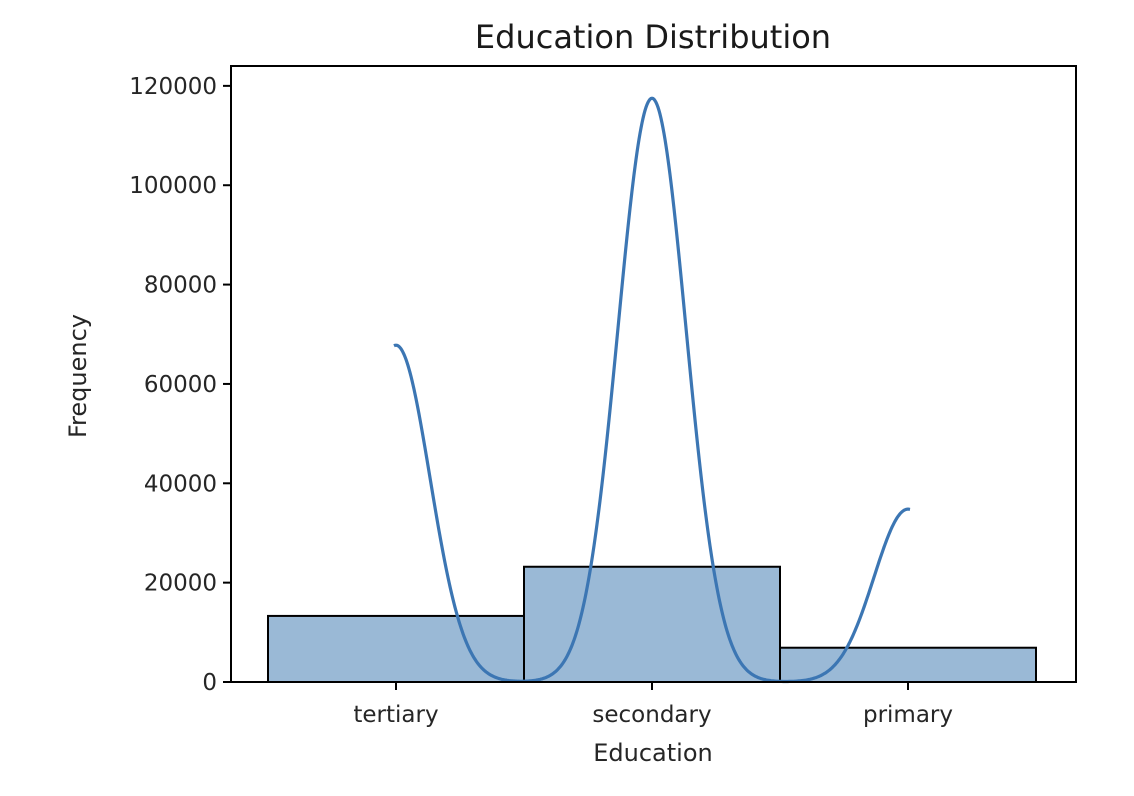 The height and width of the screenshot is (796, 1134). What do you see at coordinates (173, 87) in the screenshot?
I see `y-tick-label: 120000` at bounding box center [173, 87].